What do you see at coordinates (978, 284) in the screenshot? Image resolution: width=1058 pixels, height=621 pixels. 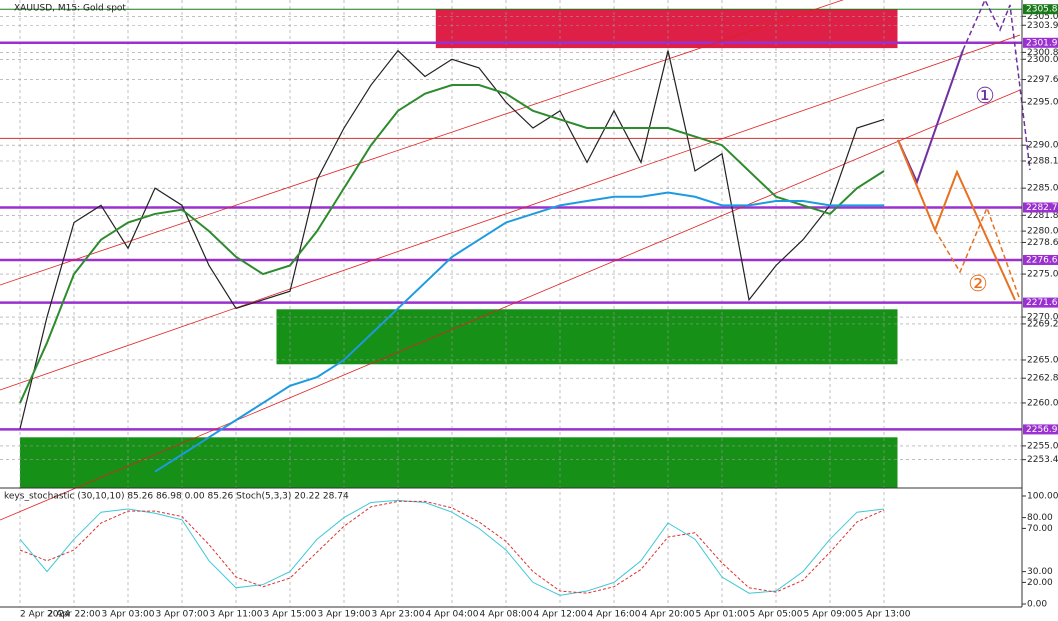 I see `annotation: ②` at bounding box center [978, 284].